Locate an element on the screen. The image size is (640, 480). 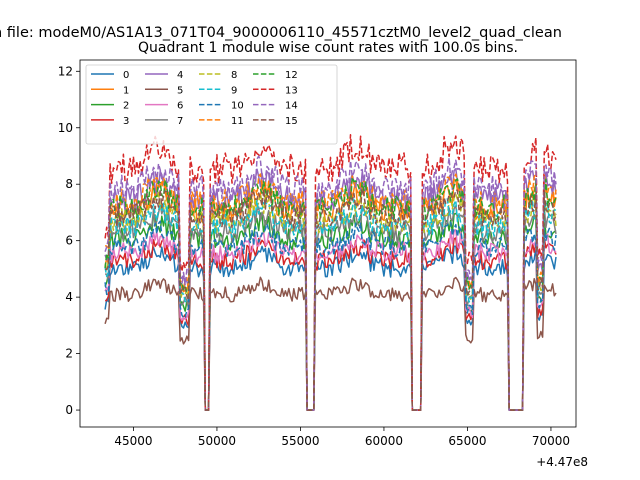
legend-label-14: 14 is located at coordinates (291, 106).